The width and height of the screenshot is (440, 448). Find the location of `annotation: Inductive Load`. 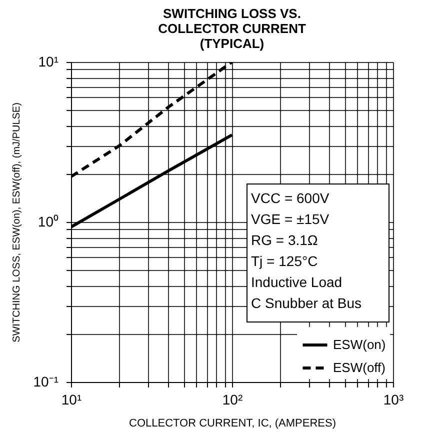

annotation: Inductive Load is located at coordinates (296, 282).